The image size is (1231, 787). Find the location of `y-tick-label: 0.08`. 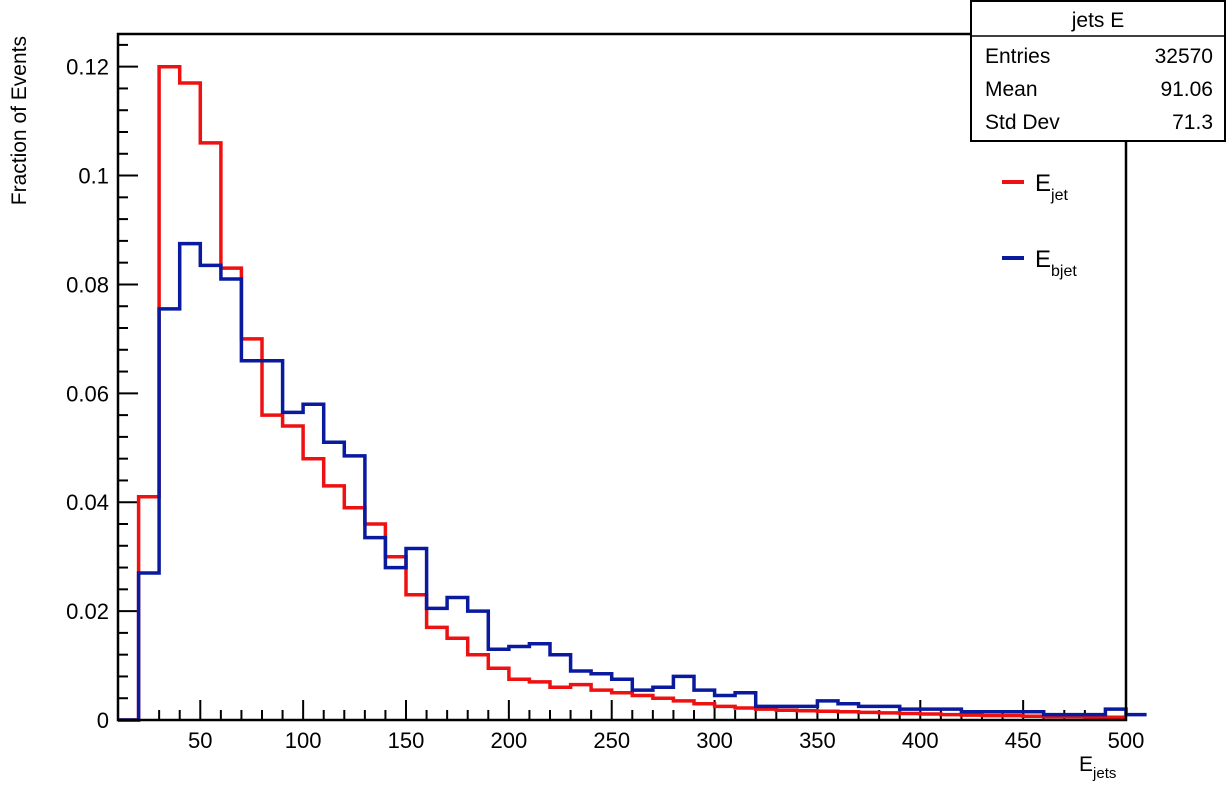

y-tick-label: 0.08 is located at coordinates (87, 284).